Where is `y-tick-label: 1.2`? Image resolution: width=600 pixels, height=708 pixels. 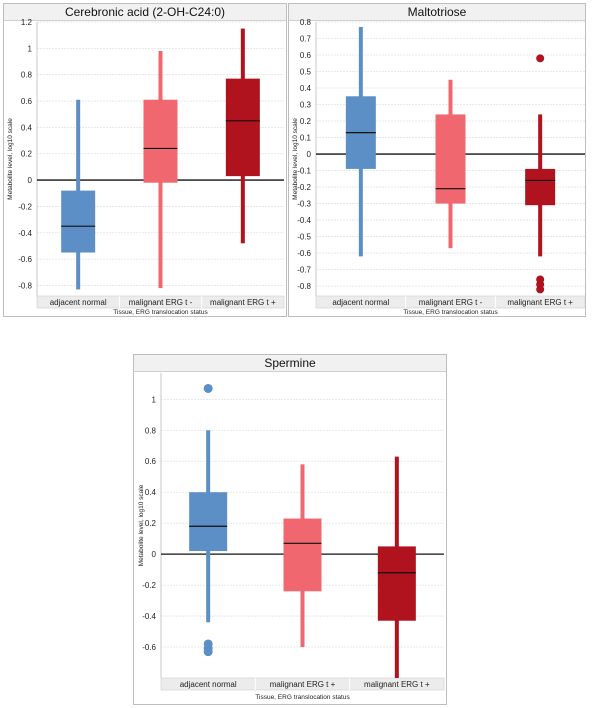
y-tick-label: 1.2 is located at coordinates (27, 22).